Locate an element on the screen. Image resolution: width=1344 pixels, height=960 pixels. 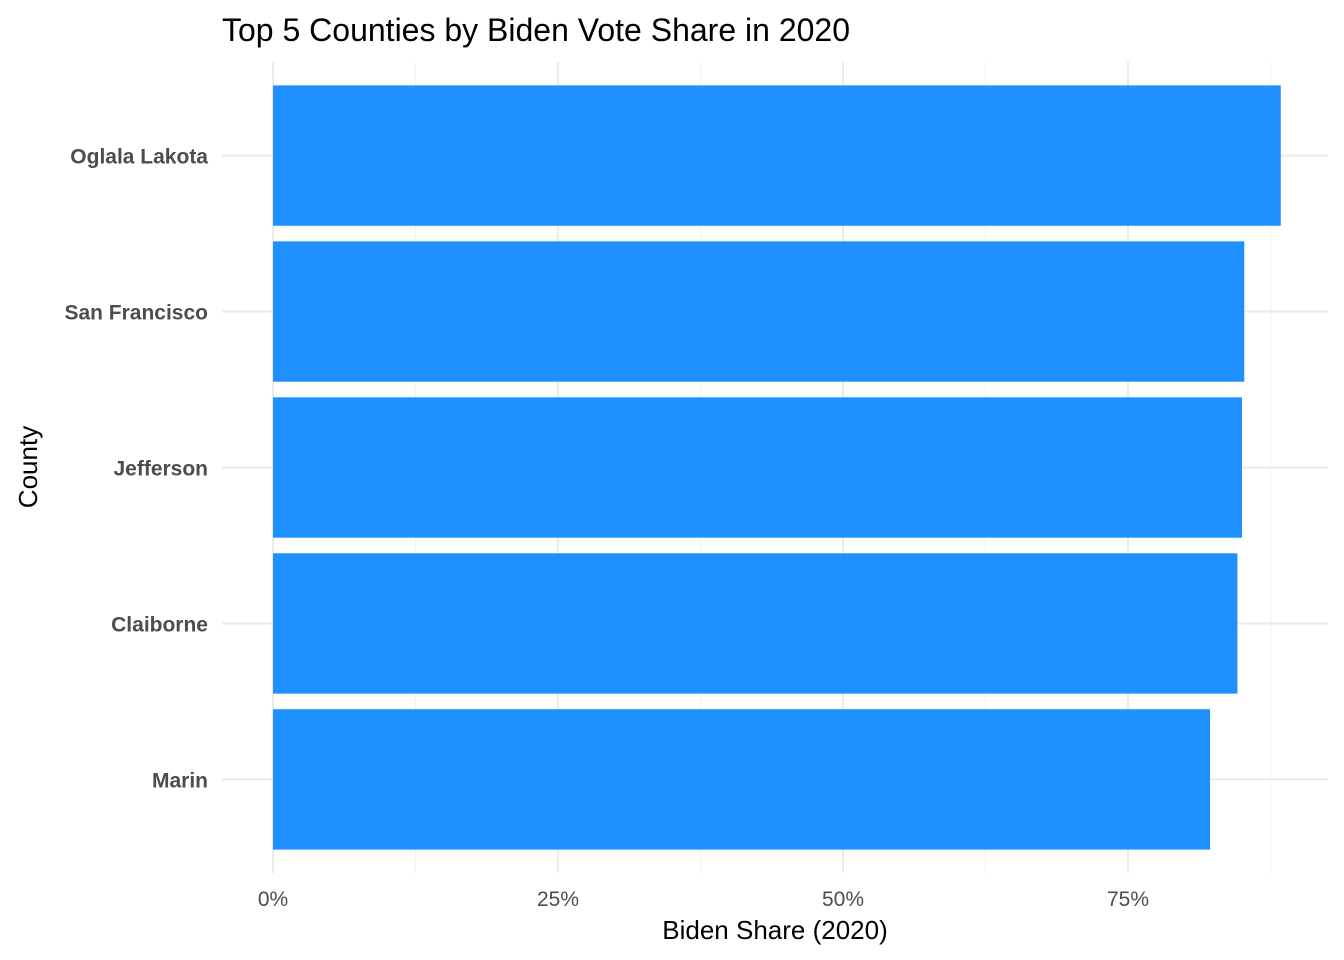
y-tick-label: Marin is located at coordinates (180, 780).